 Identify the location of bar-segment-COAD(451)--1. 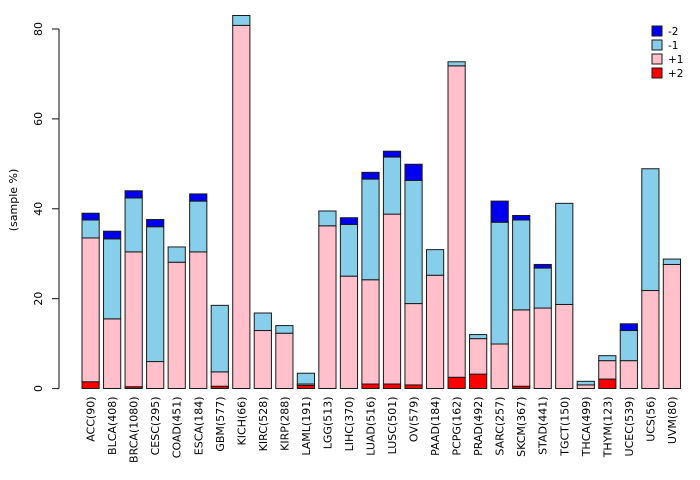
(176, 254).